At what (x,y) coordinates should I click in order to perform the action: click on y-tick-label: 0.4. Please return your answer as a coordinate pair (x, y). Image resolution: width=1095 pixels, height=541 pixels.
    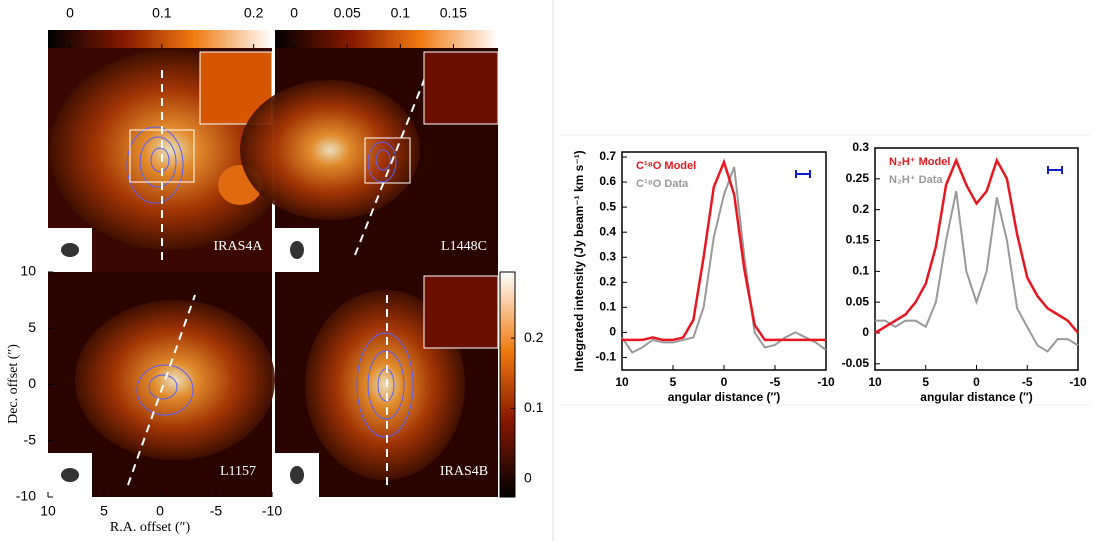
    Looking at the image, I should click on (607, 231).